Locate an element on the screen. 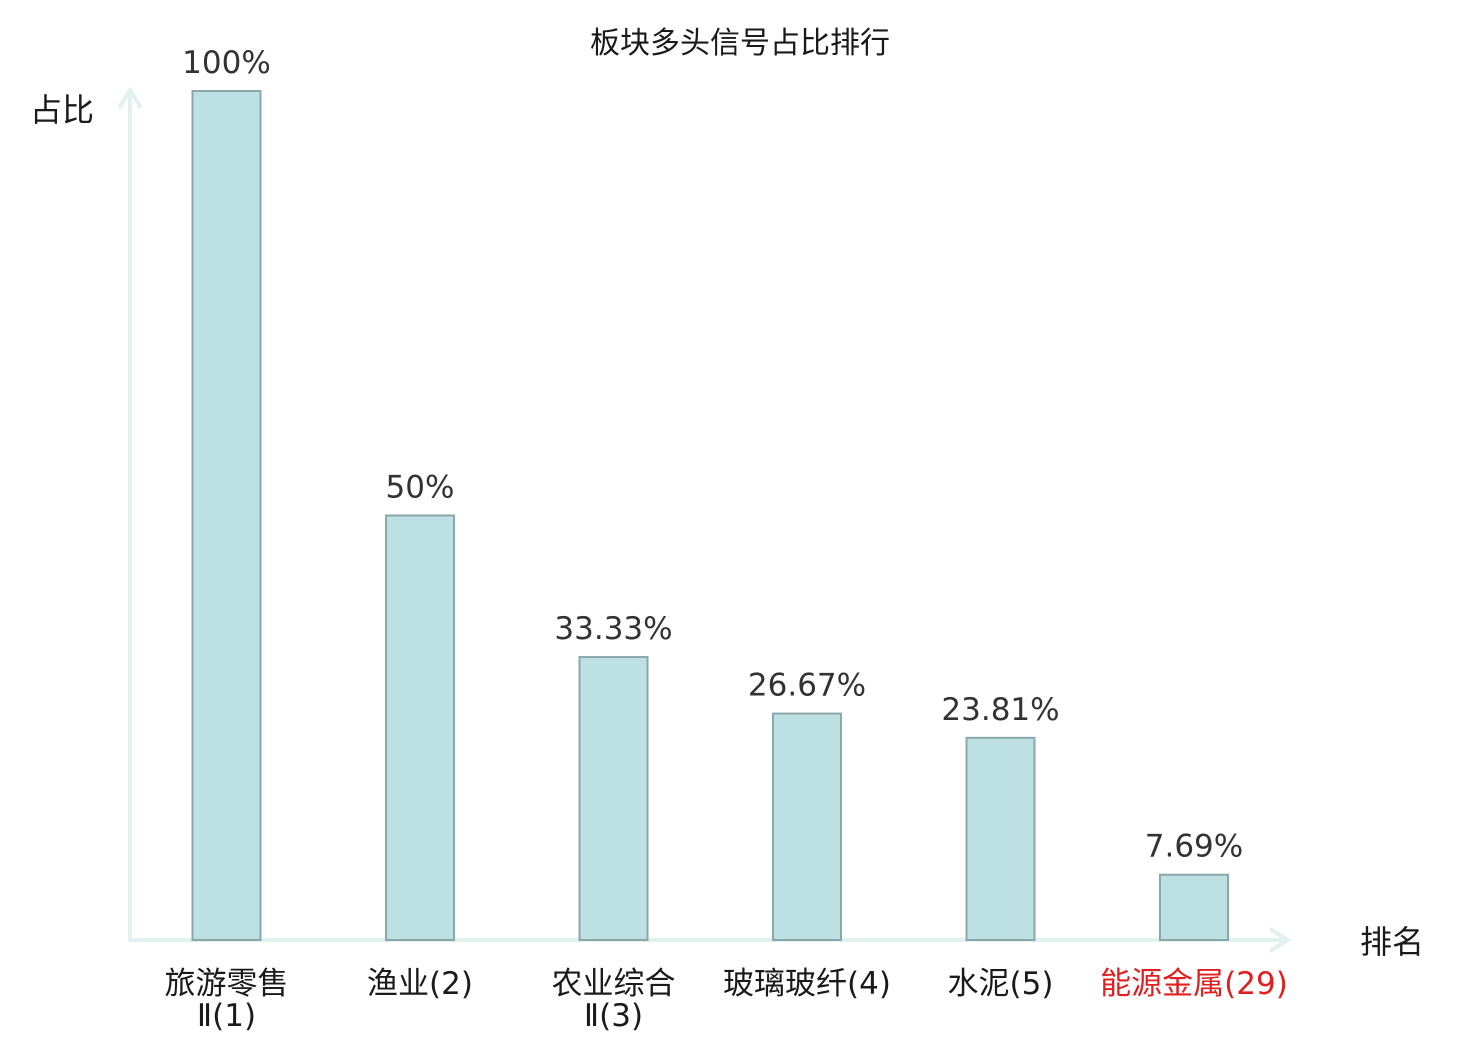 This screenshot has height=1045, width=1480. y-axis-label: 占比 is located at coordinates (62, 110).